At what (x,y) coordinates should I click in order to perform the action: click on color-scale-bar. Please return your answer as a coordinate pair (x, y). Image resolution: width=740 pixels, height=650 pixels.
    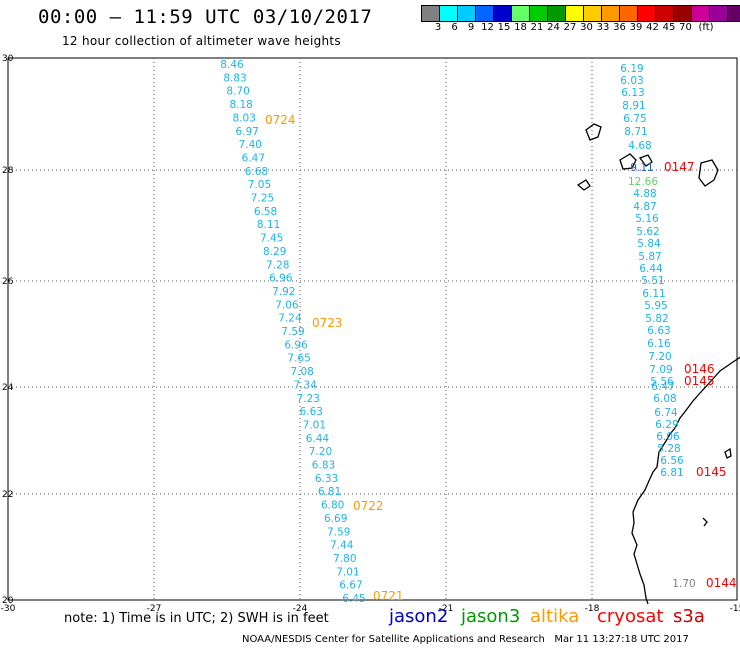
    Looking at the image, I should click on (580, 13).